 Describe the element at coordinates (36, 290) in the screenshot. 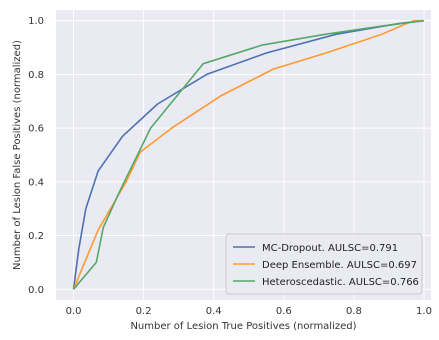

I see `y-tick-label: 0.0` at that location.